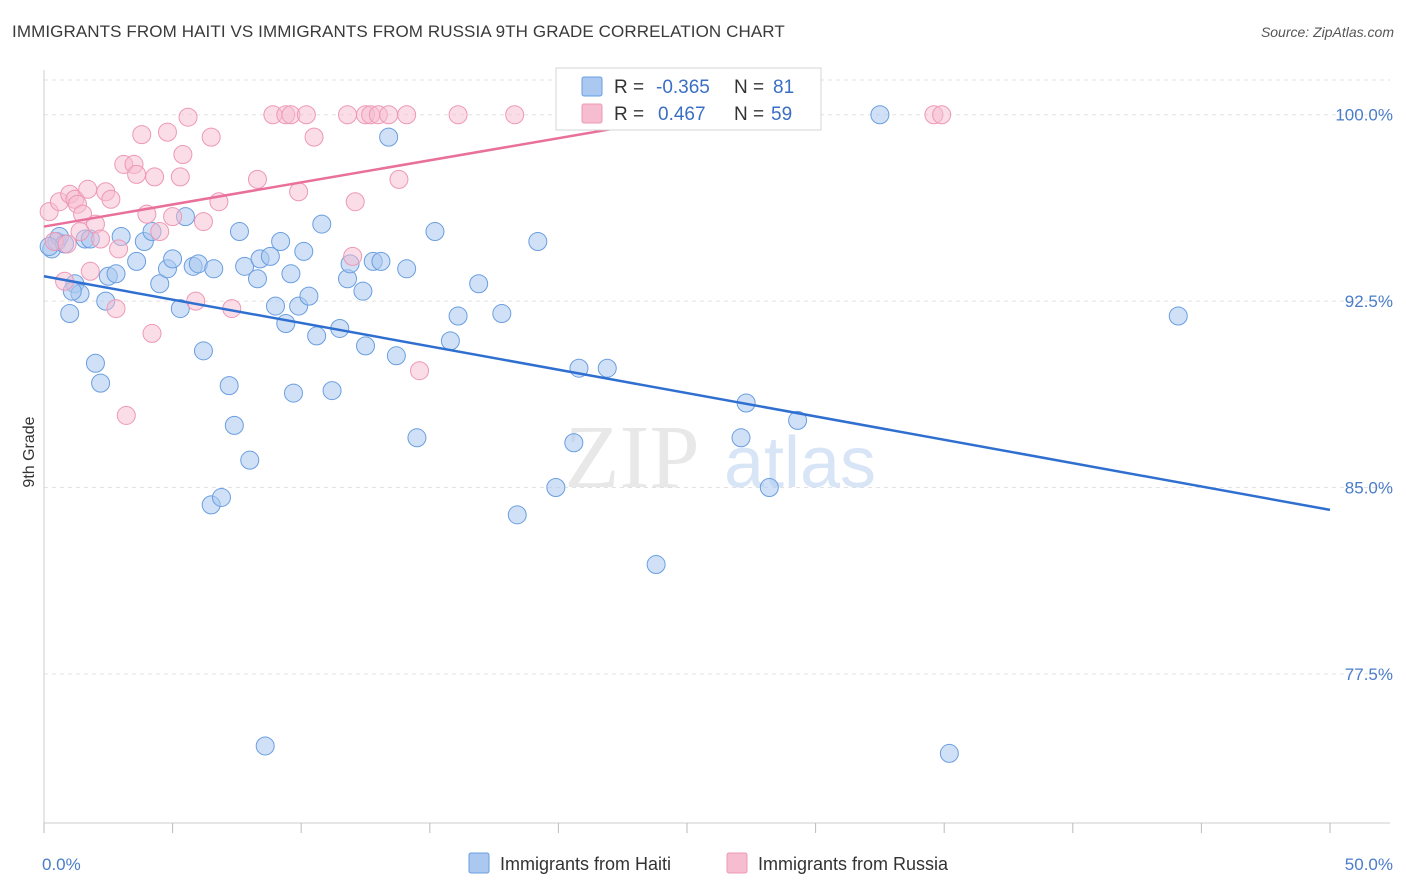 This screenshot has width=1406, height=892. I want to click on y-axis-label: 9th Grade, so click(29, 451).